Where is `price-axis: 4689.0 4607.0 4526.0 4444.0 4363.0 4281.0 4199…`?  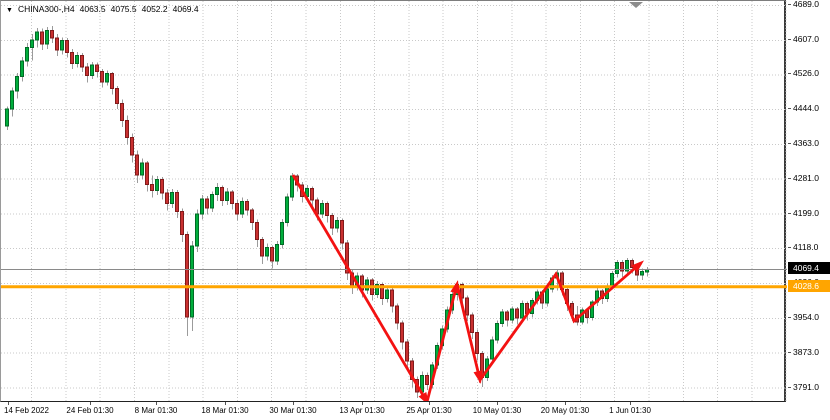 price-axis: 4689.0 4607.0 4526.0 4444.0 4363.0 4281.0 4199… is located at coordinates (809, 201).